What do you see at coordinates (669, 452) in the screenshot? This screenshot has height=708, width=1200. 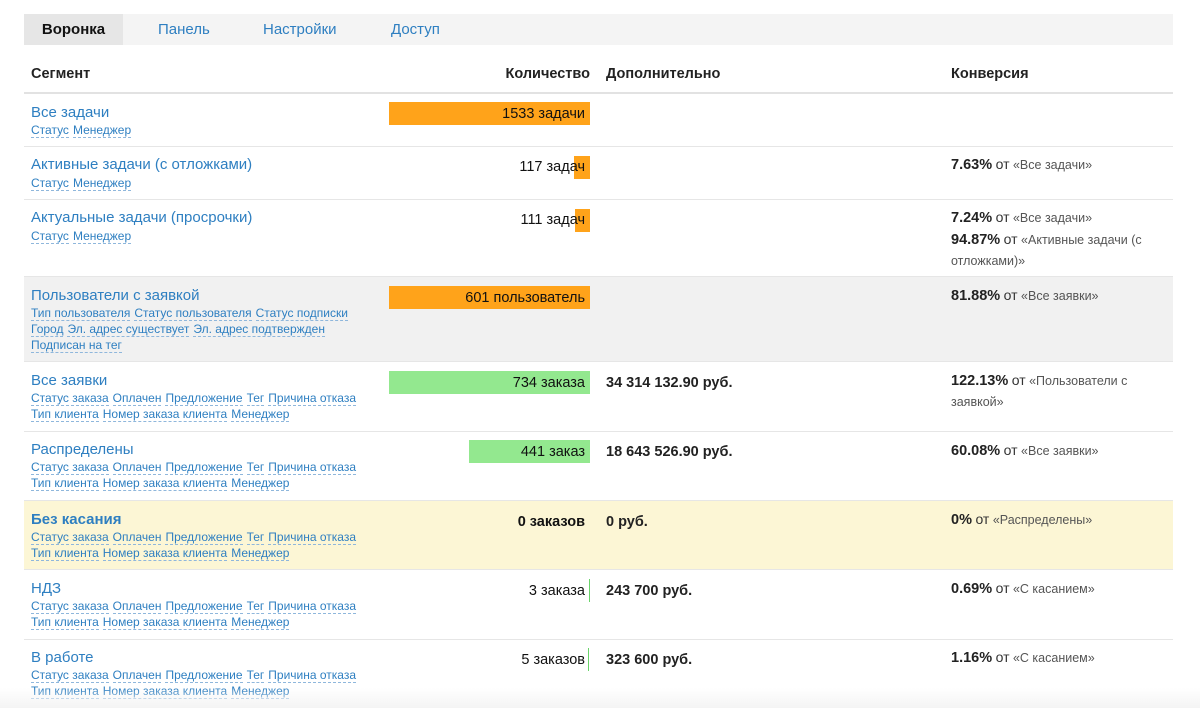 I see `extra-amount: 18 643 526.90 руб.` at bounding box center [669, 452].